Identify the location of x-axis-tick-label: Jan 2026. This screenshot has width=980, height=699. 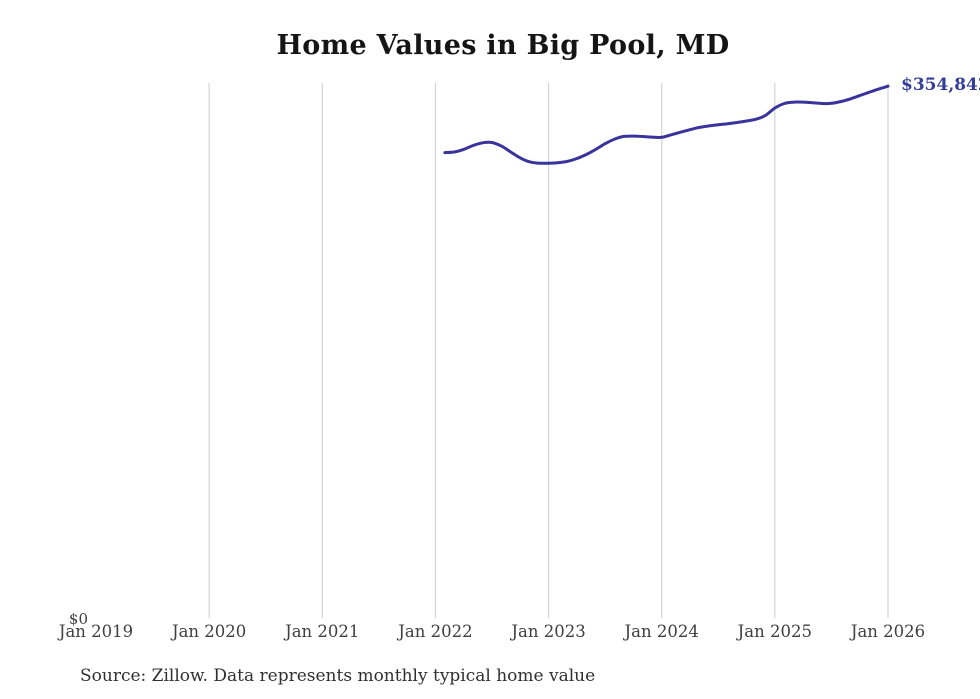
(888, 631).